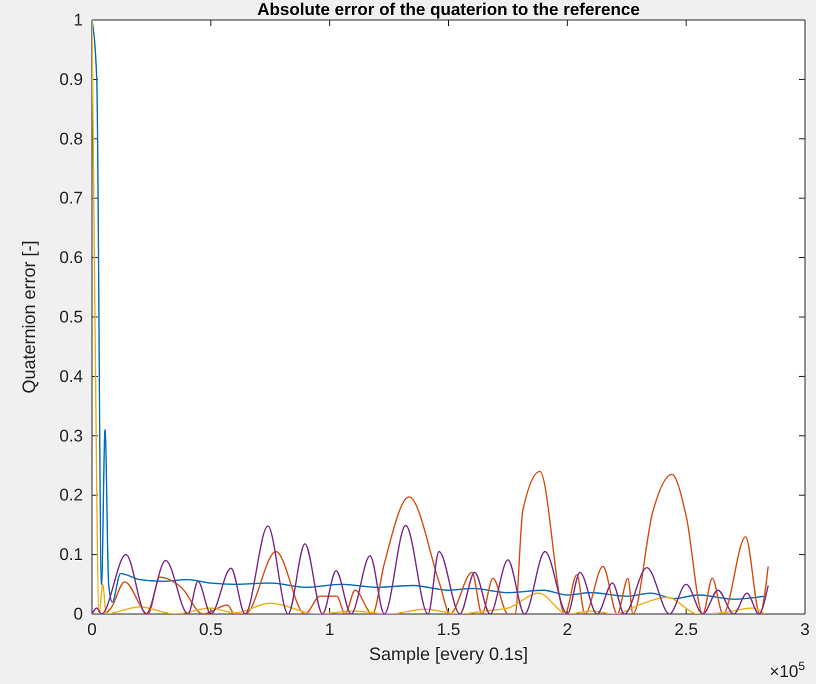 This screenshot has height=684, width=816. What do you see at coordinates (448, 9) in the screenshot?
I see `chart-title: Absolute error of the quaterion to the reference` at bounding box center [448, 9].